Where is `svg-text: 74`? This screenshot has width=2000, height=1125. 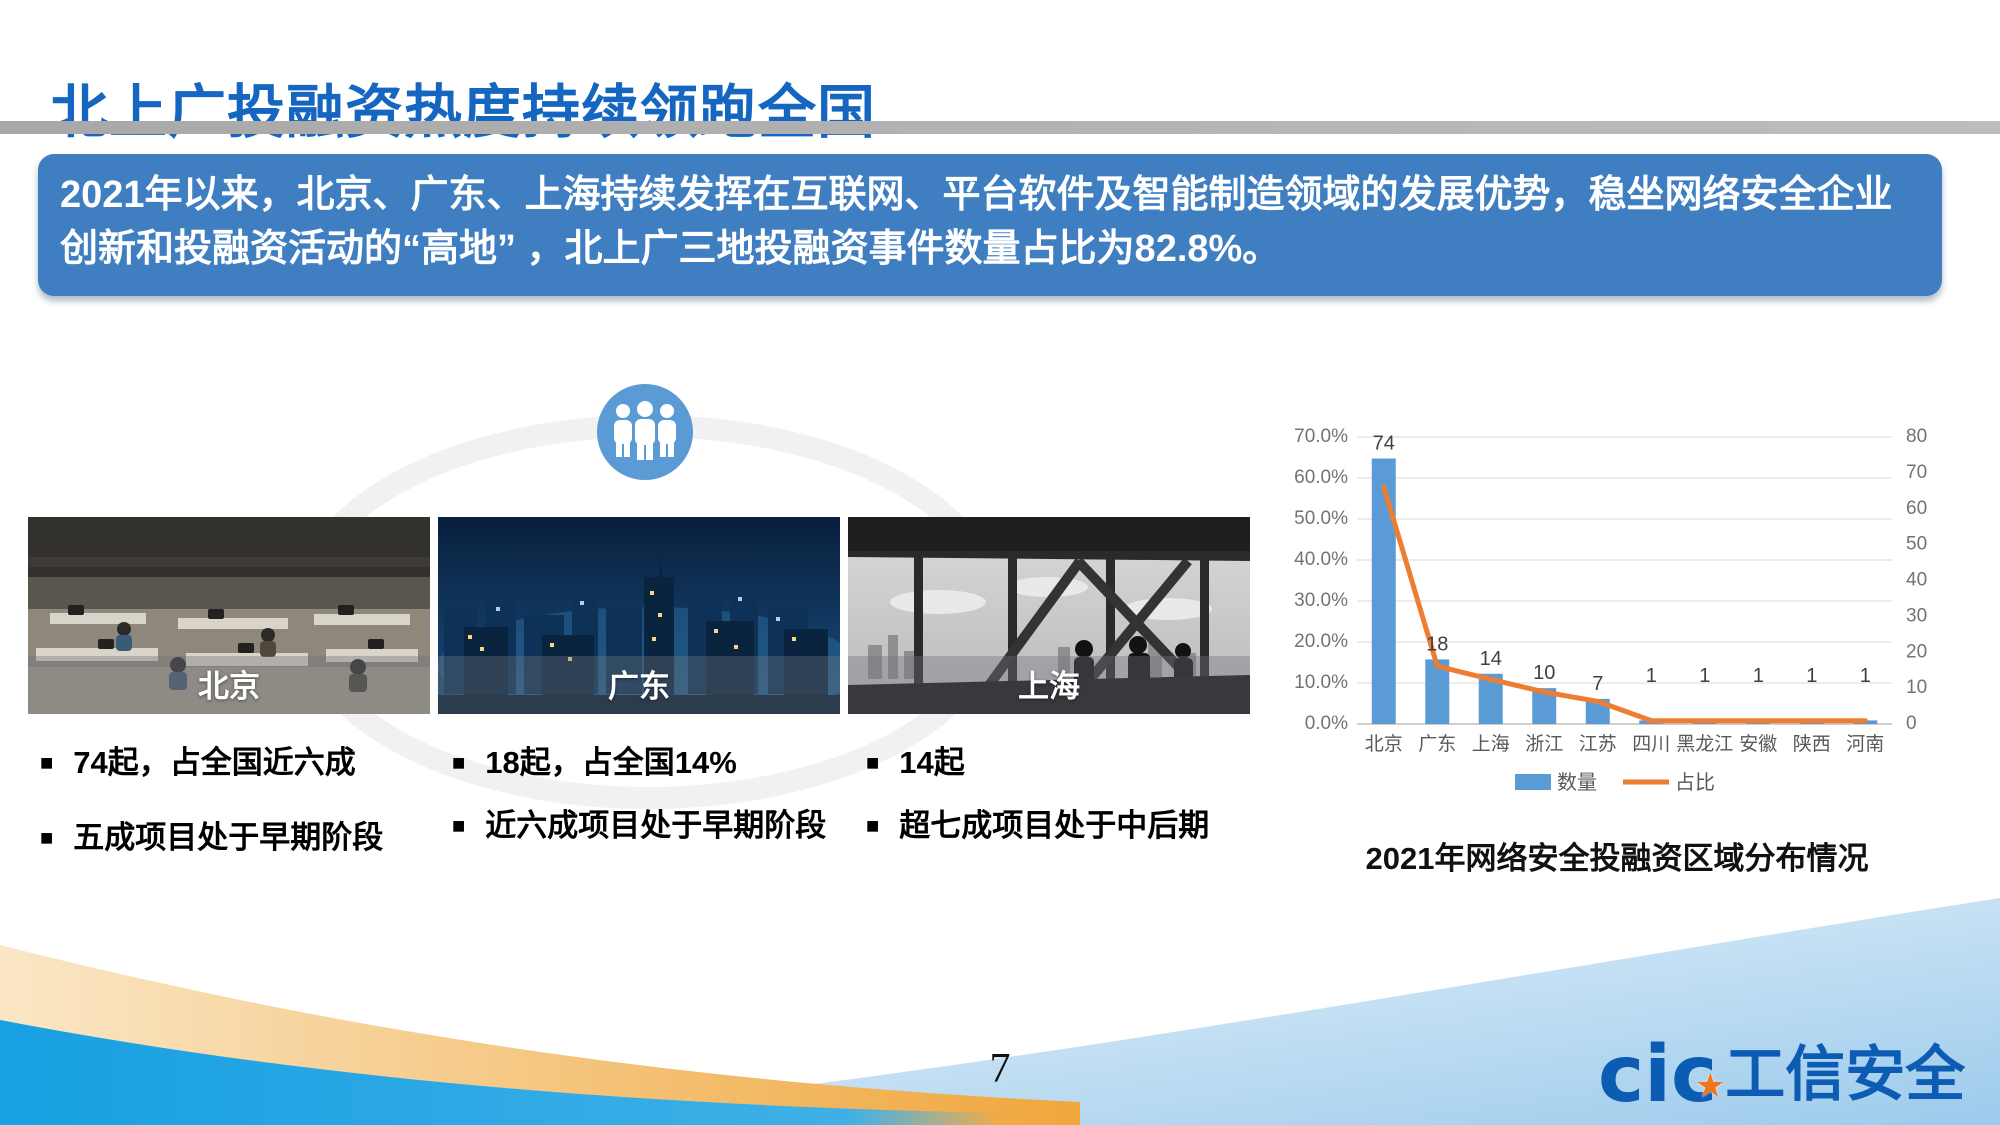 svg-text: 74 is located at coordinates (1384, 444).